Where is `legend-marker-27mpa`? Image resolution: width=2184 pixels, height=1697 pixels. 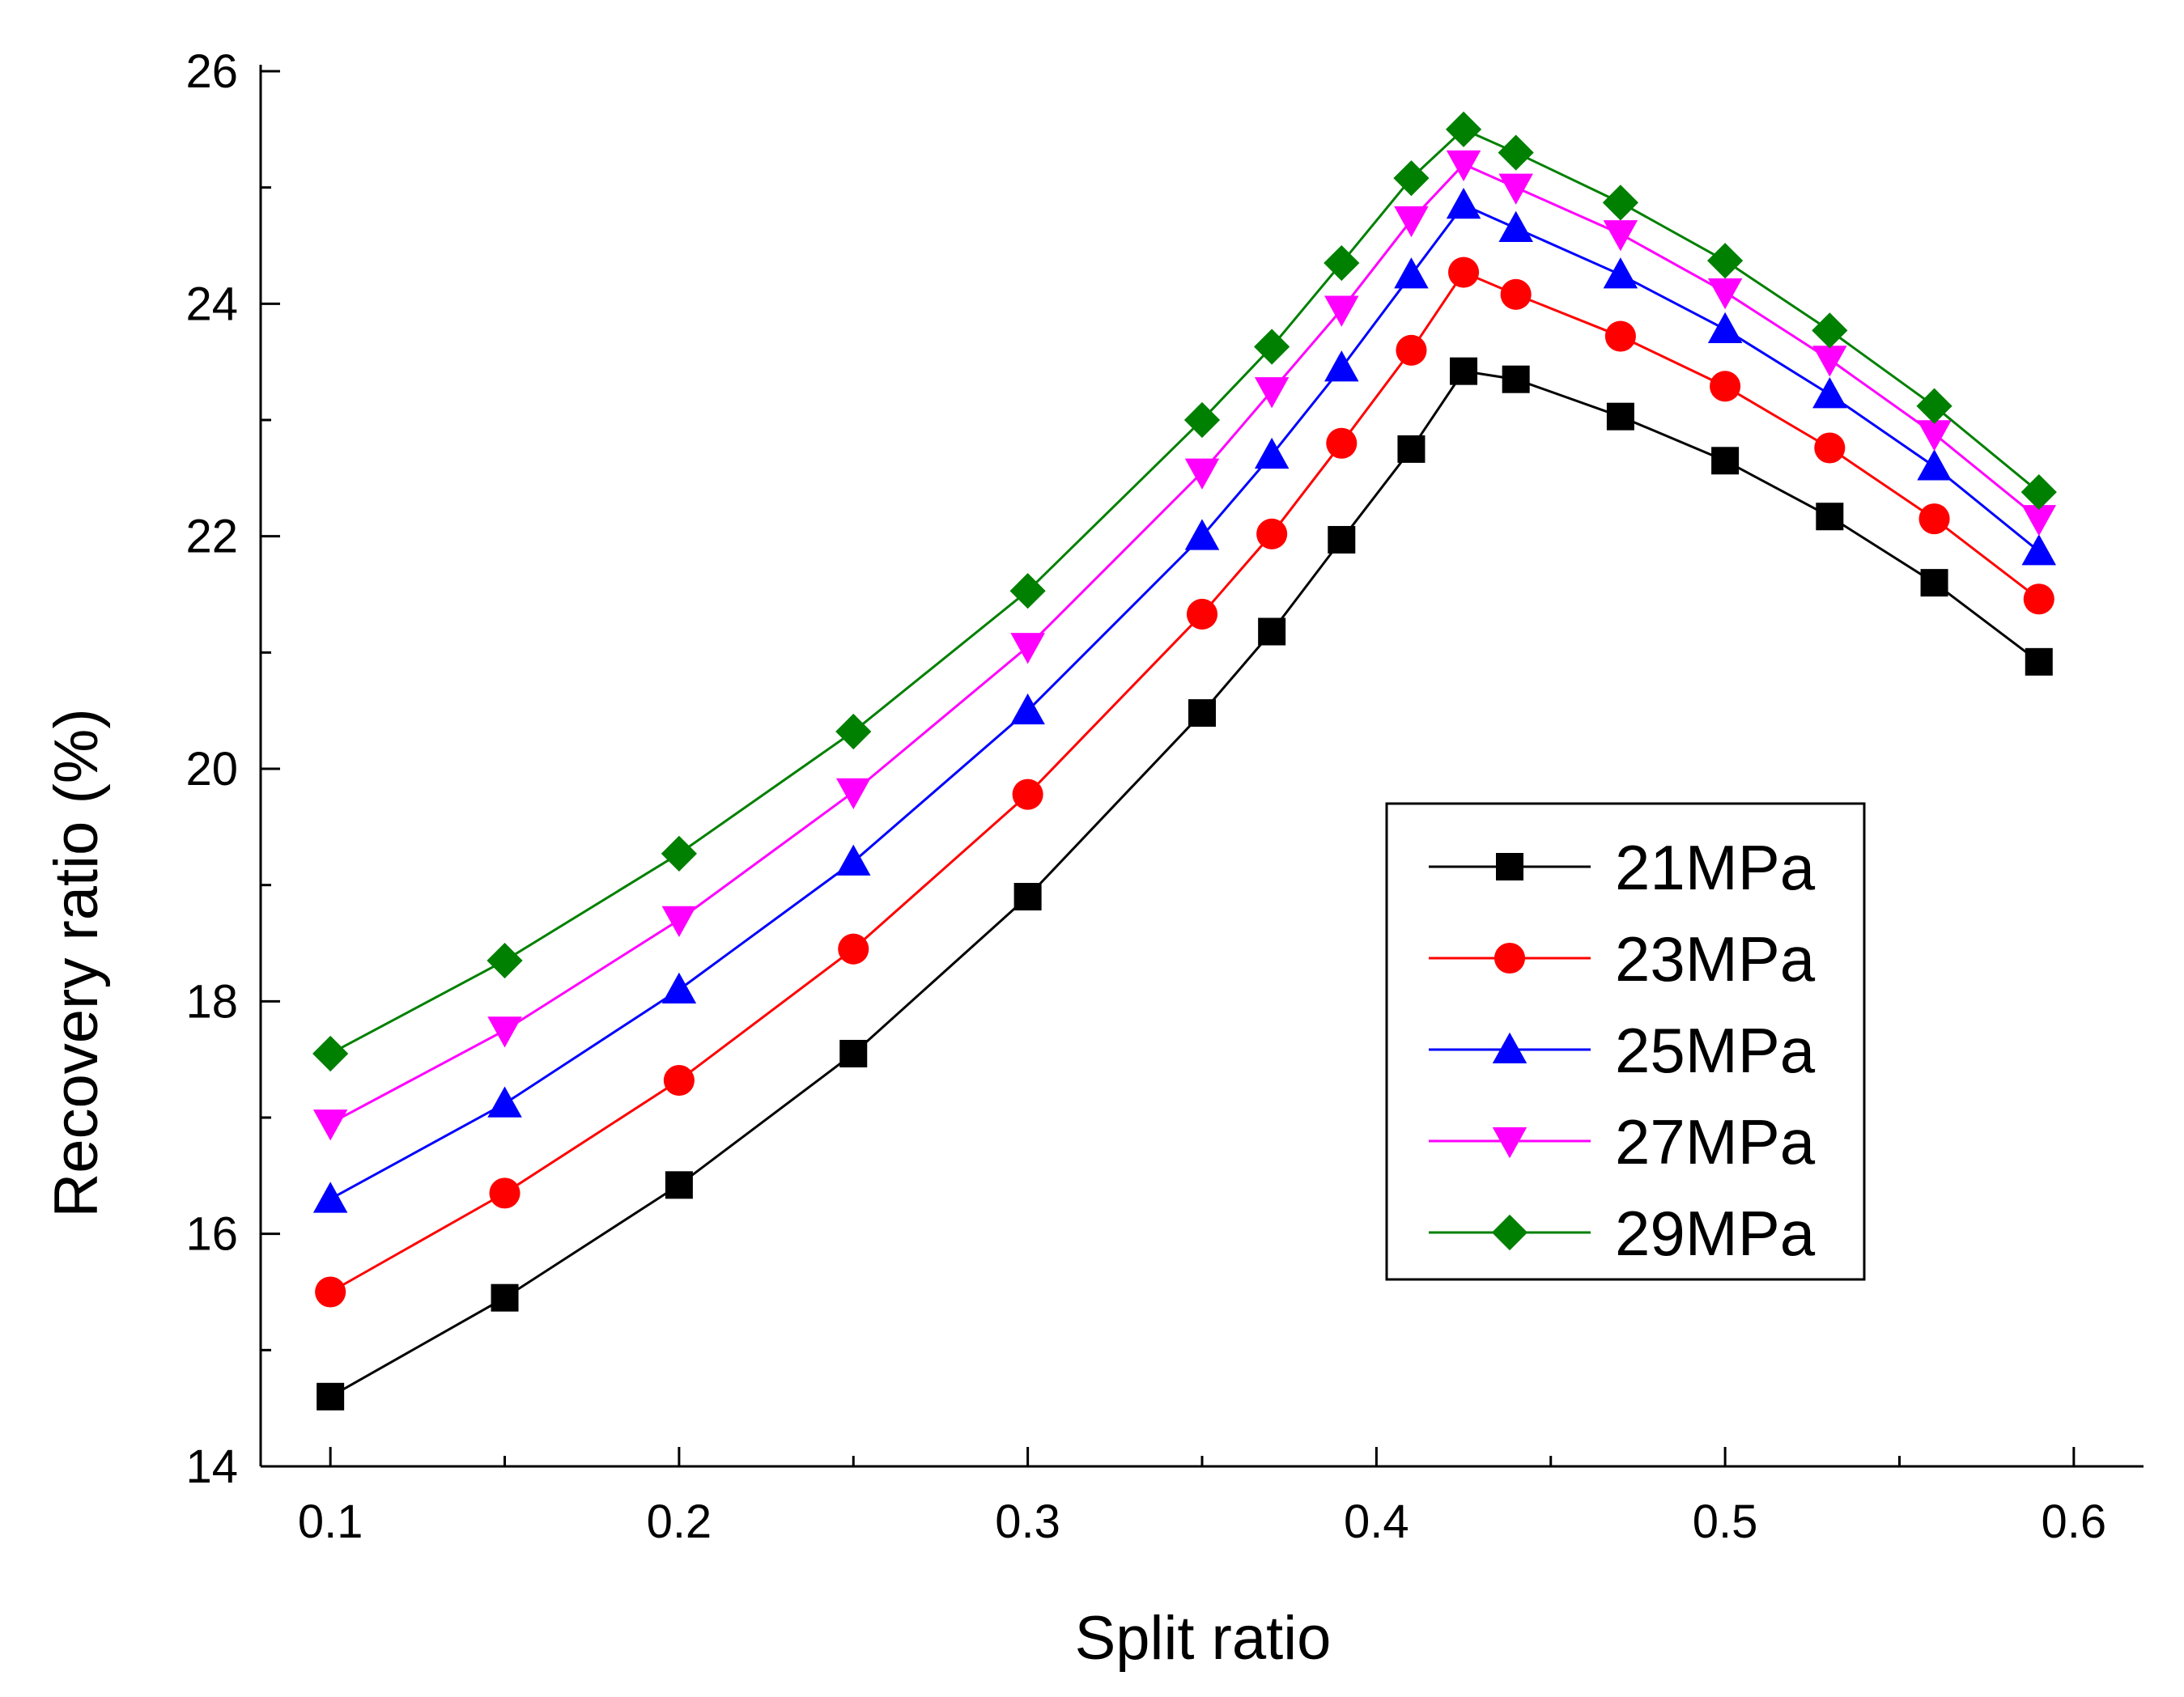
legend-marker-27mpa is located at coordinates (1510, 1143).